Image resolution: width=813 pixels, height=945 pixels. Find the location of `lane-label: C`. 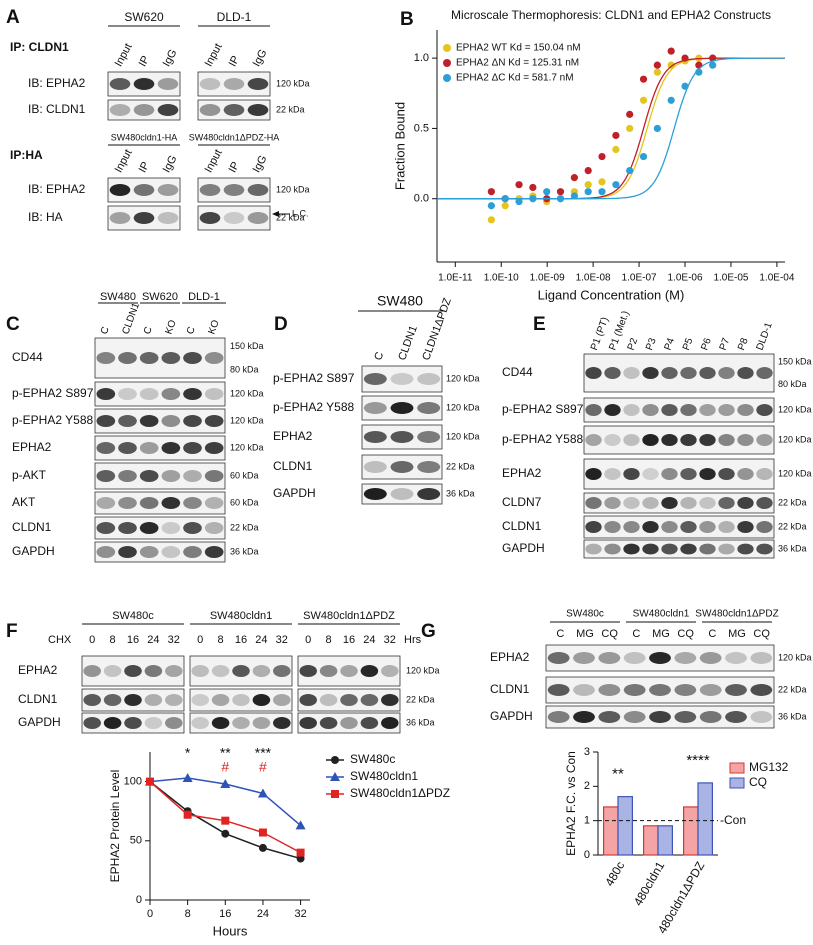

lane-label: C is located at coordinates (105, 330).